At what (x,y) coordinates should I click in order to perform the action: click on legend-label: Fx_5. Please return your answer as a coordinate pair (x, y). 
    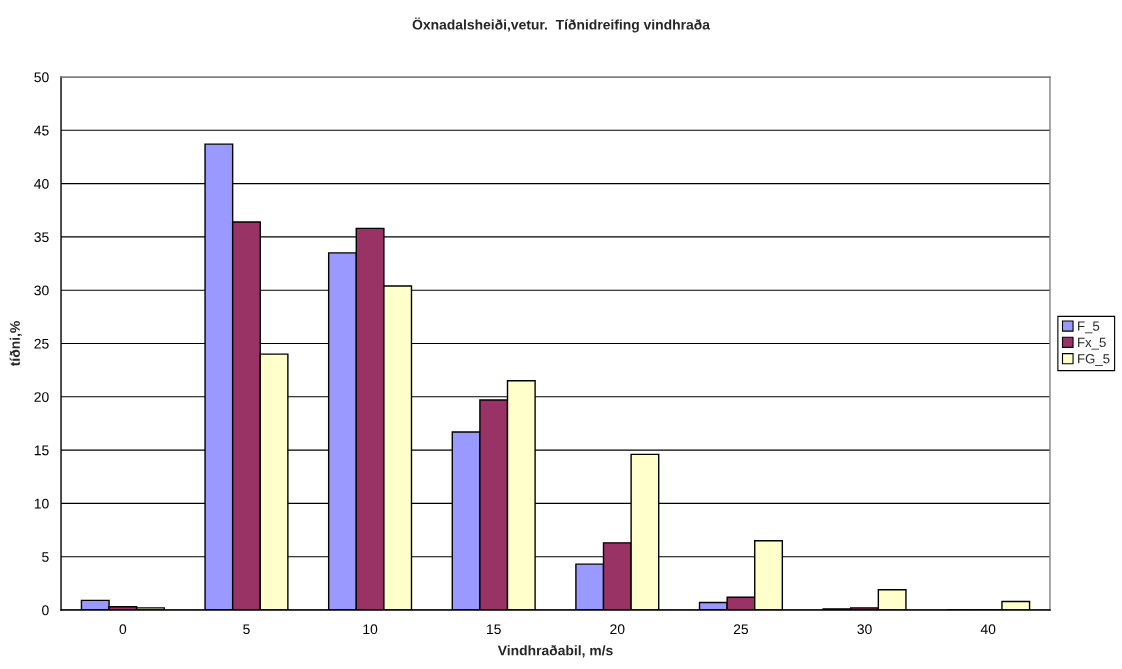
    Looking at the image, I should click on (1092, 343).